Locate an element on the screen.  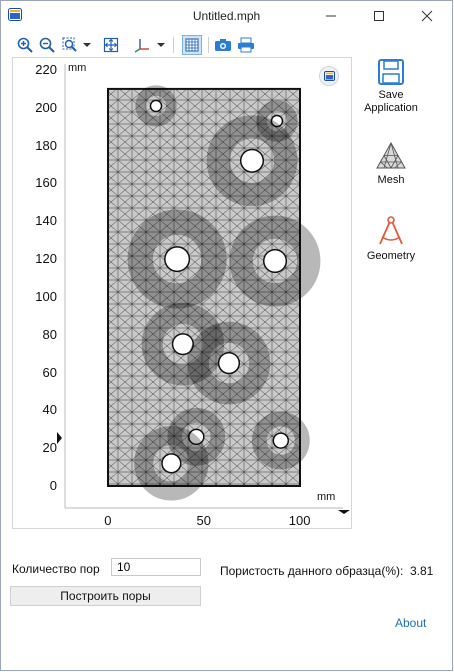
y-tick-label: 160 is located at coordinates (46, 183).